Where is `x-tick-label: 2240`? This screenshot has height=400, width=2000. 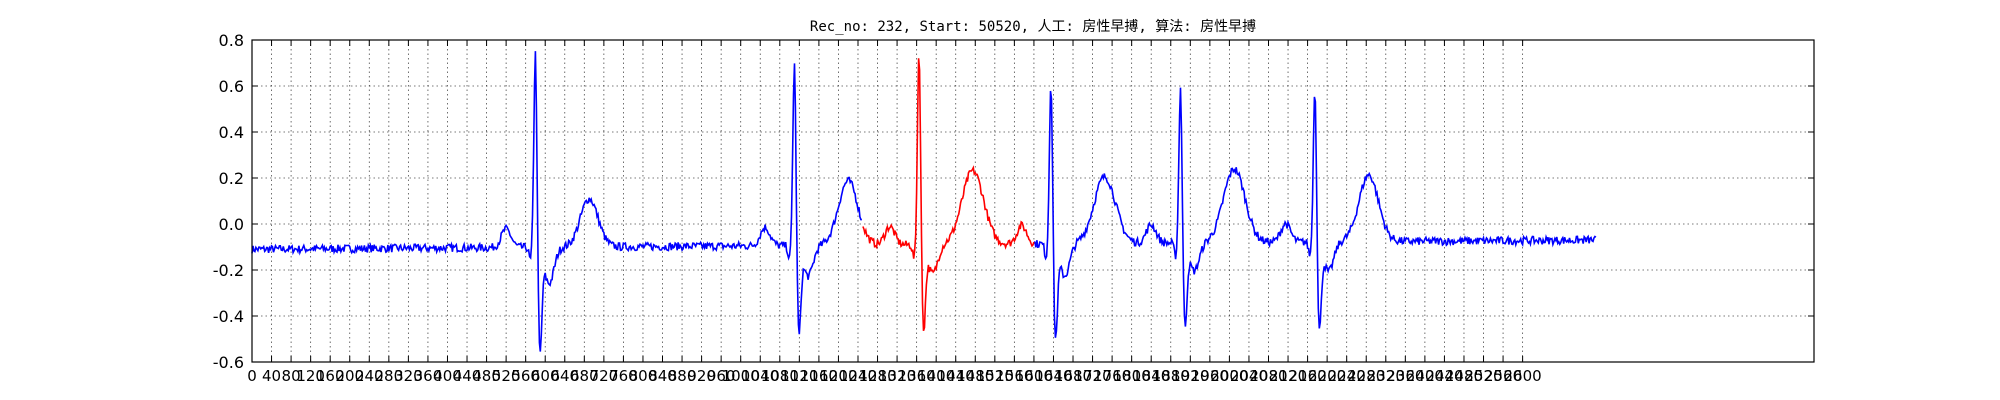
x-tick-label: 2240 is located at coordinates (1347, 376).